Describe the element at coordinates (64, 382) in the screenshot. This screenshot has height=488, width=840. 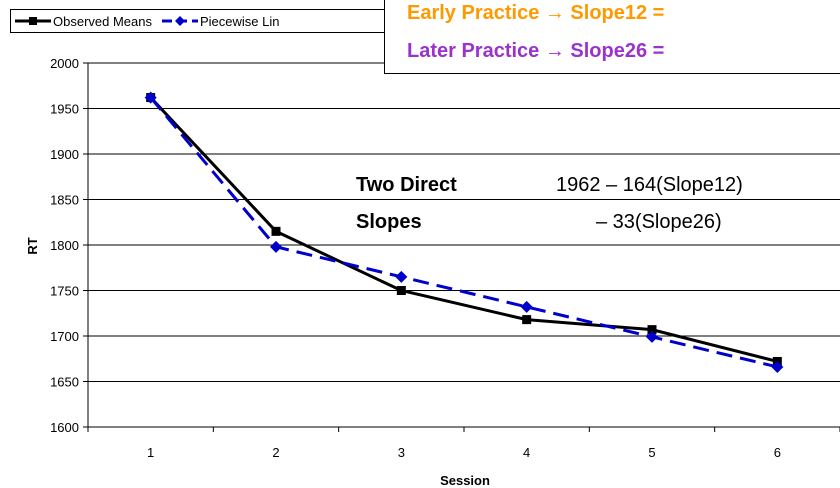
I see `y-tick-label-1650: 1650` at that location.